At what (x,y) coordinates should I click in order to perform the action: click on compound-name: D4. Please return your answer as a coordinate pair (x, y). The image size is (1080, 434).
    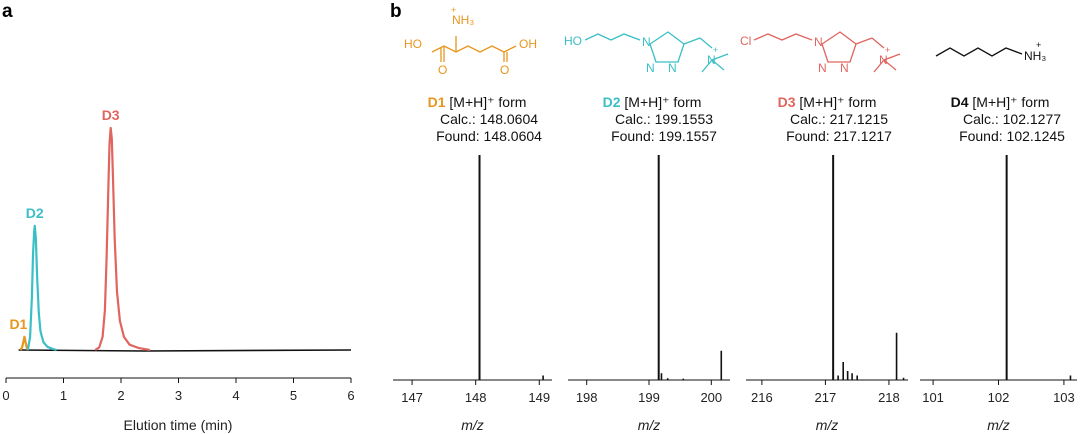
    Looking at the image, I should click on (962, 102).